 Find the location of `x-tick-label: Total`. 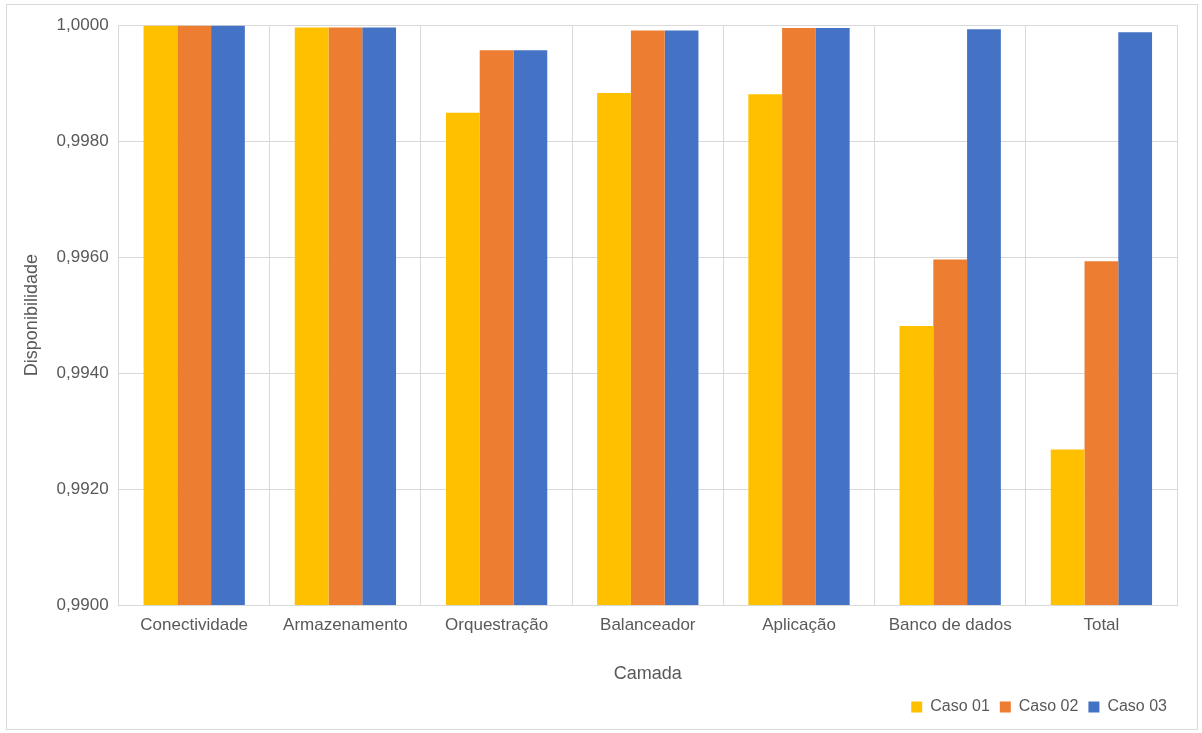

x-tick-label: Total is located at coordinates (1101, 624).